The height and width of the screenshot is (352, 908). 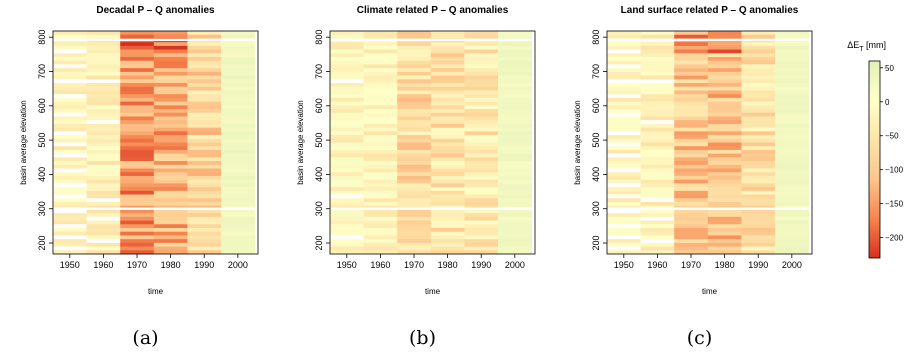 I want to click on heatmap-cells, so click(x=155, y=143).